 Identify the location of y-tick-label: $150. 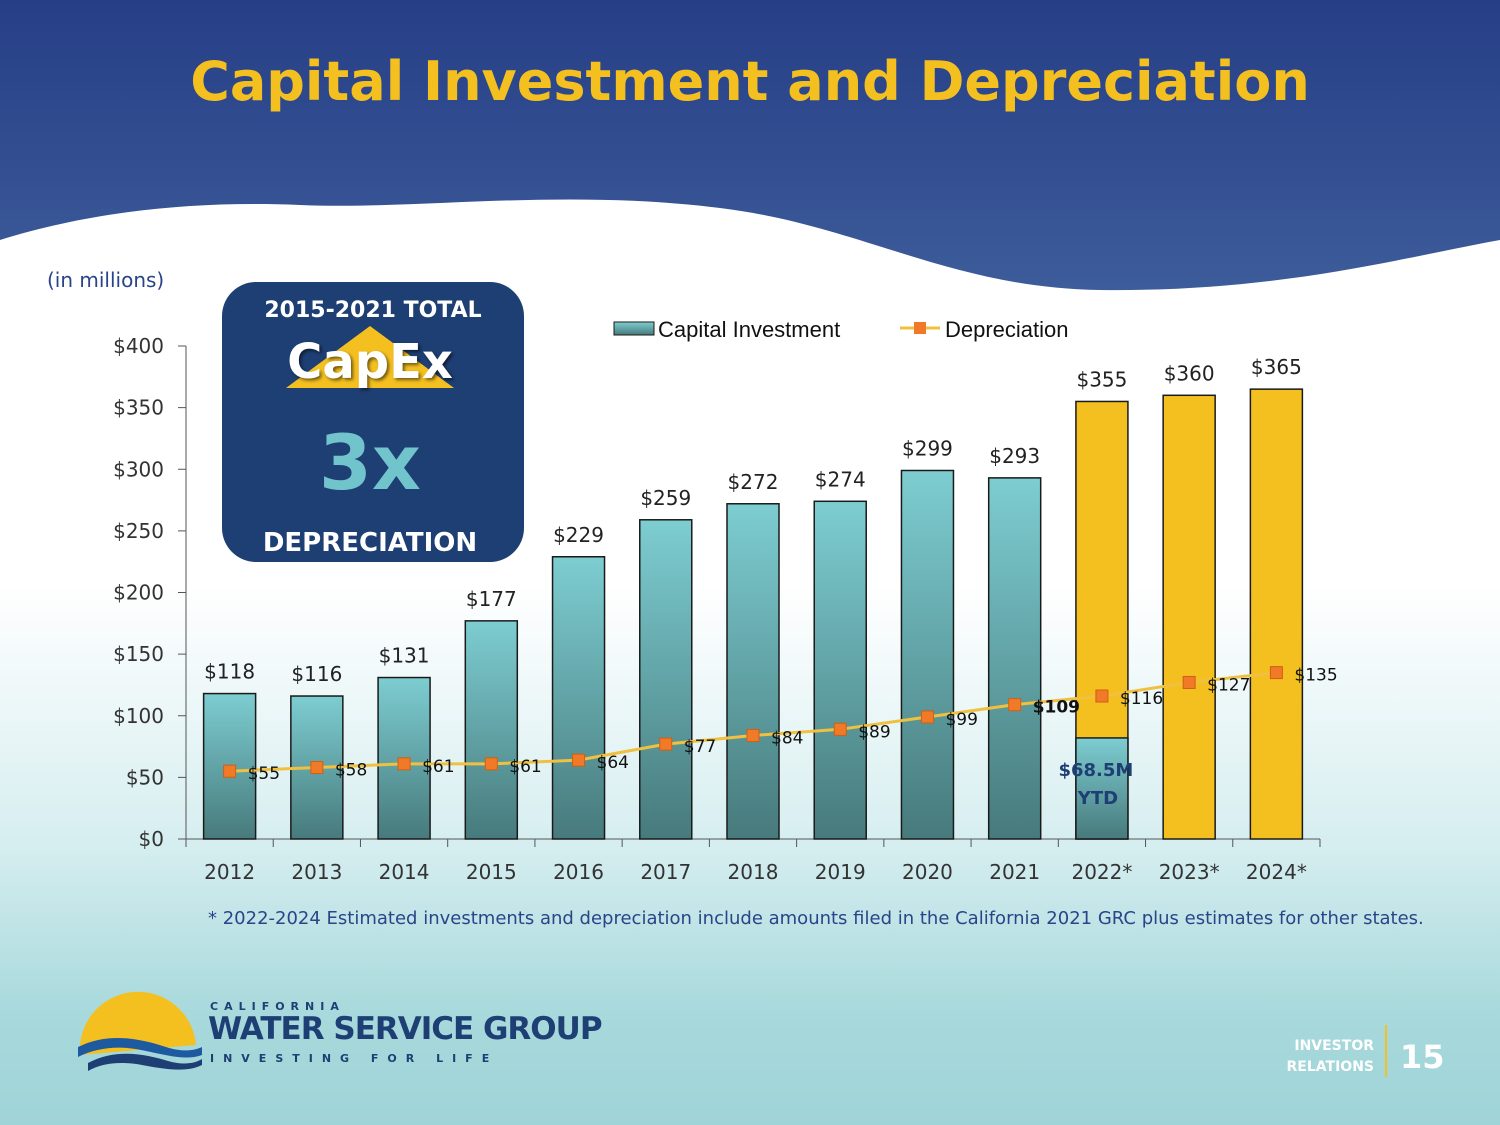
(138, 654).